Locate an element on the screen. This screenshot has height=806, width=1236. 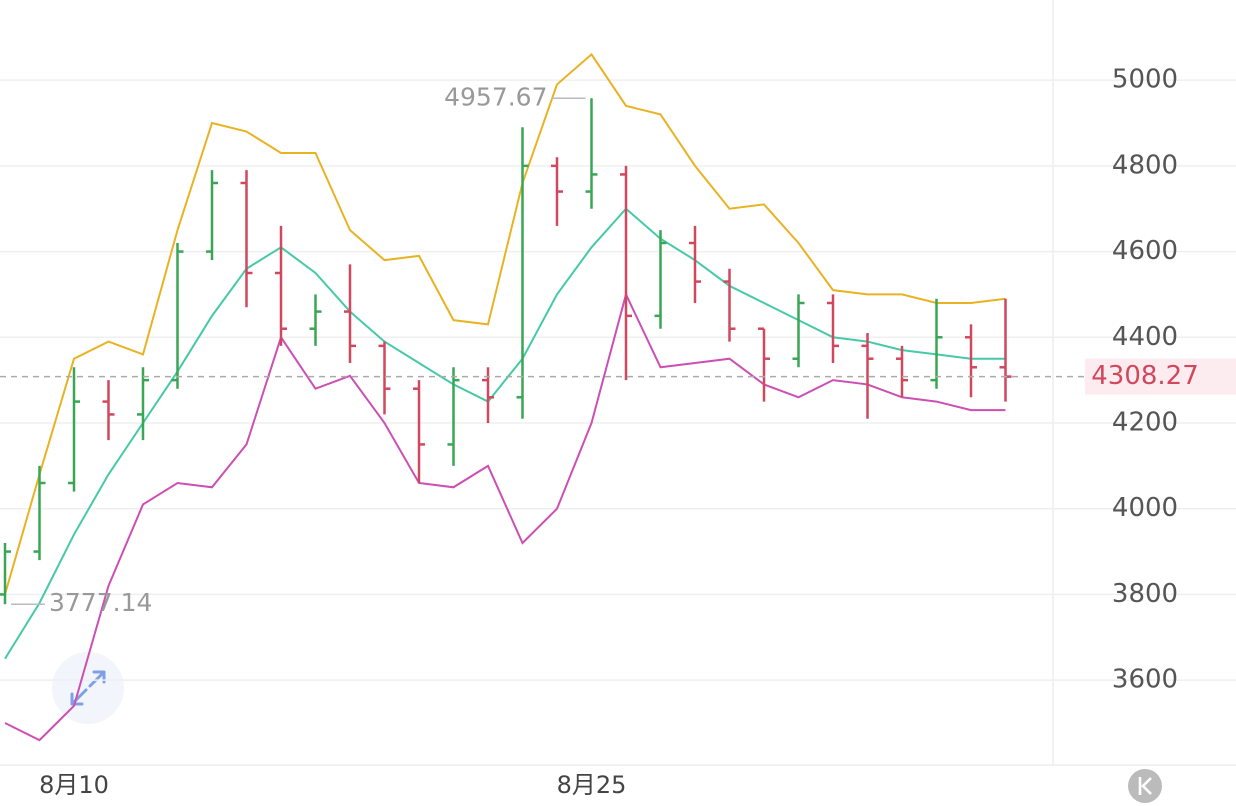
expand-bg is located at coordinates (88, 688).